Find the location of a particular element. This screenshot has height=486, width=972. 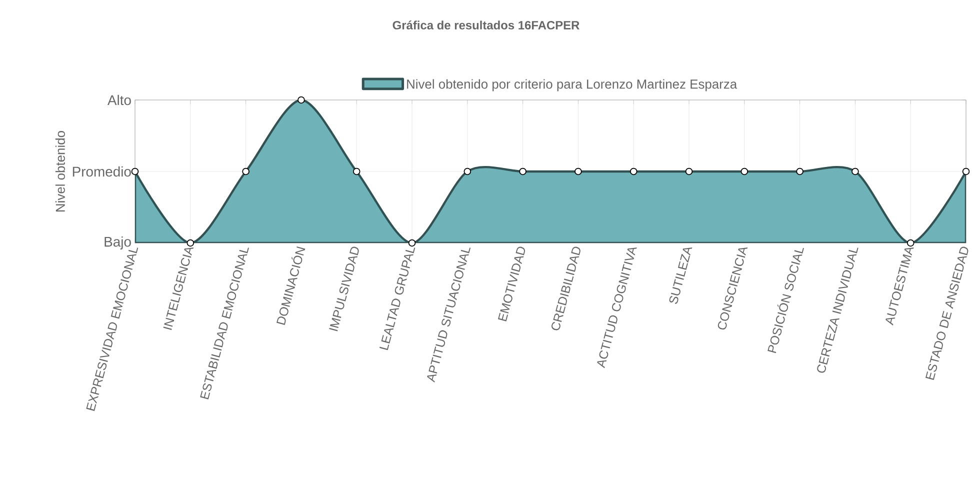

text: Promedio is located at coordinates (101, 171).